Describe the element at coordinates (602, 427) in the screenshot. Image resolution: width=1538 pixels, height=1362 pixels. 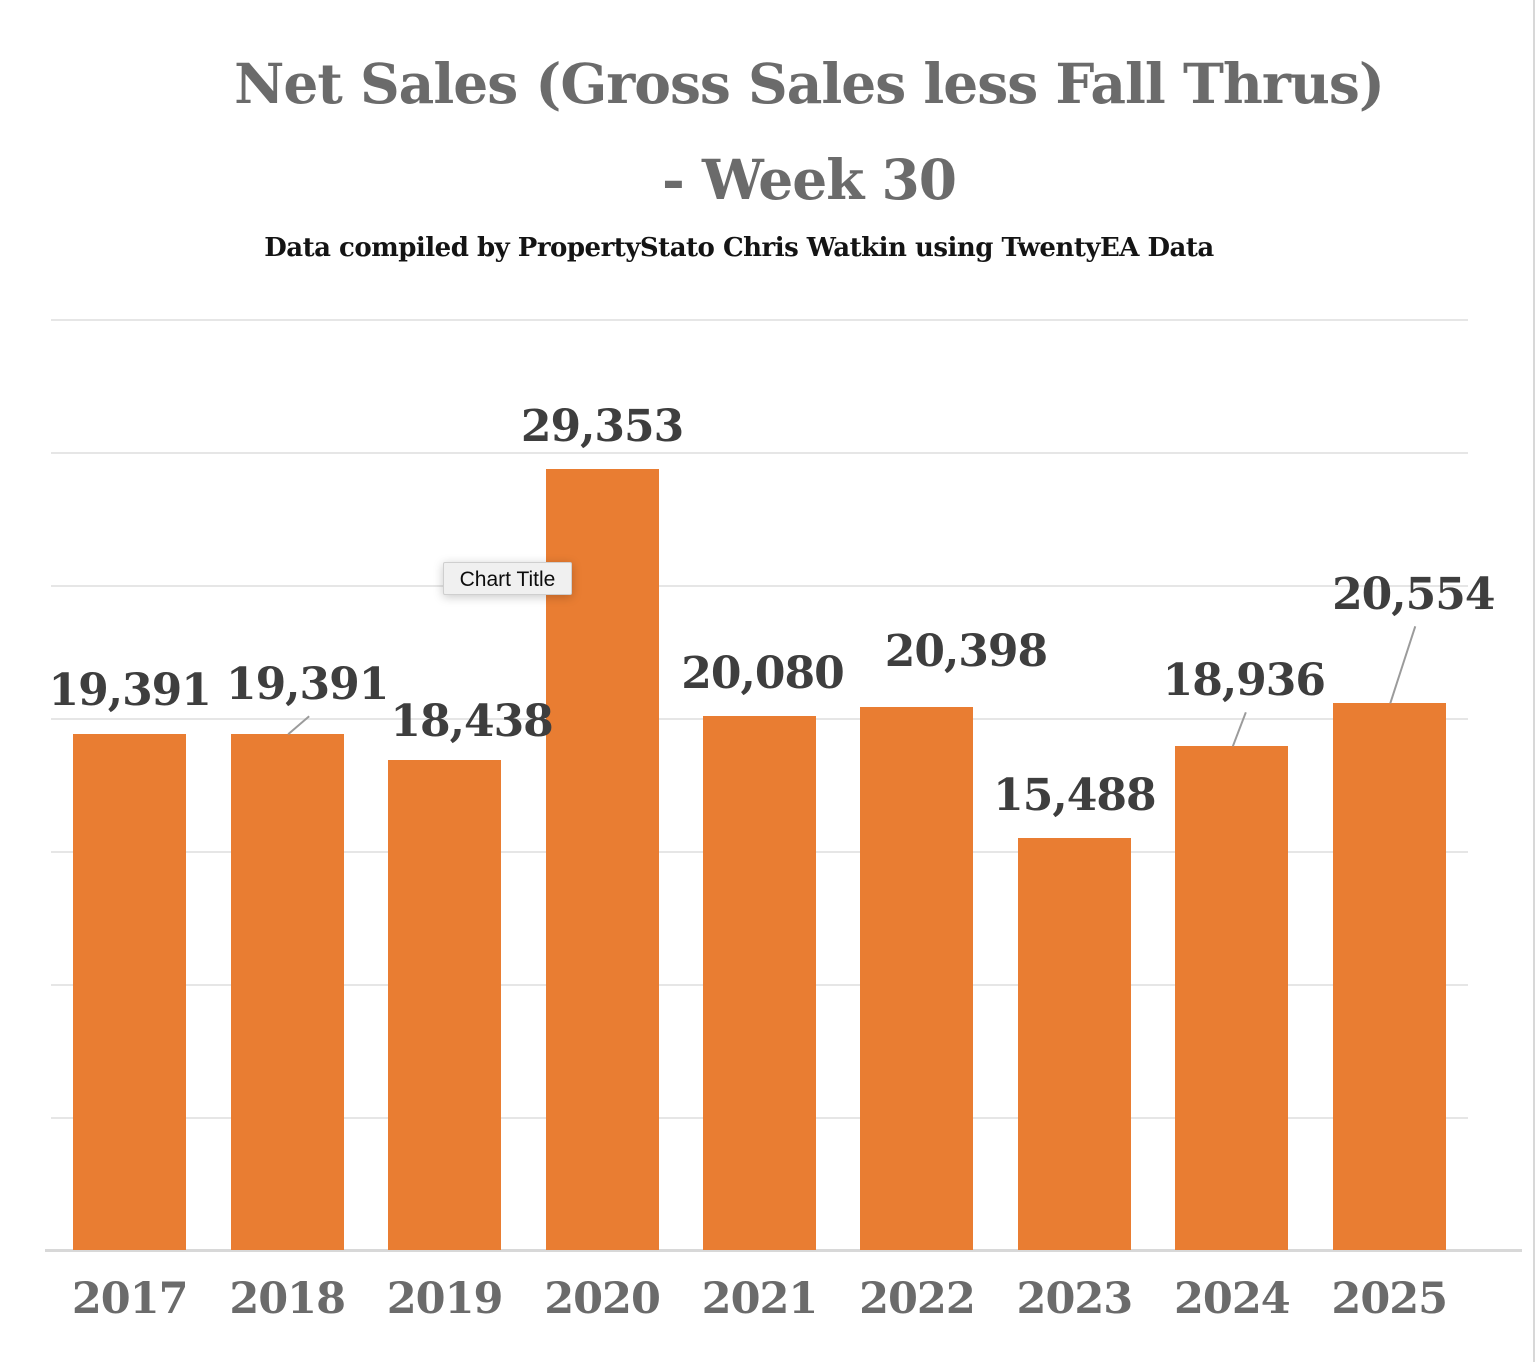
I see `value-label-2020: 29,353` at that location.